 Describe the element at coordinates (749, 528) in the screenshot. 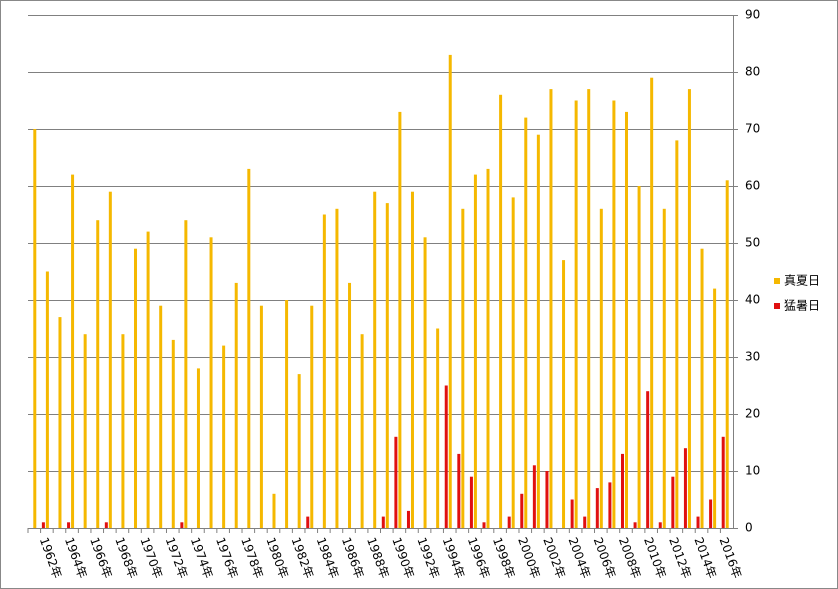

I see `y-tick-label: 0` at that location.